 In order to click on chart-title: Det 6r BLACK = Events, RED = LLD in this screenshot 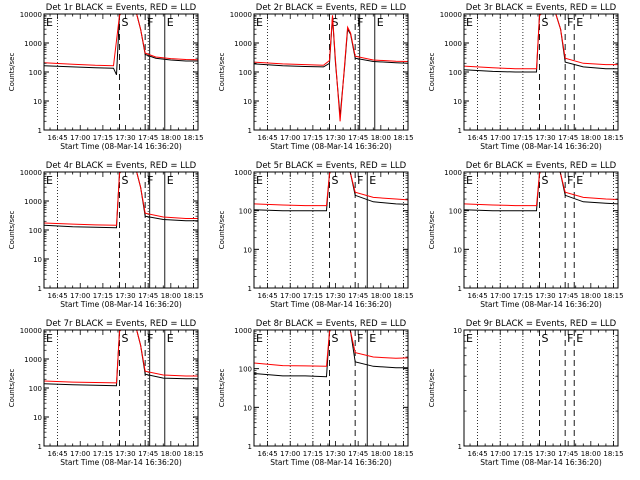, I will do `click(541, 166)`.